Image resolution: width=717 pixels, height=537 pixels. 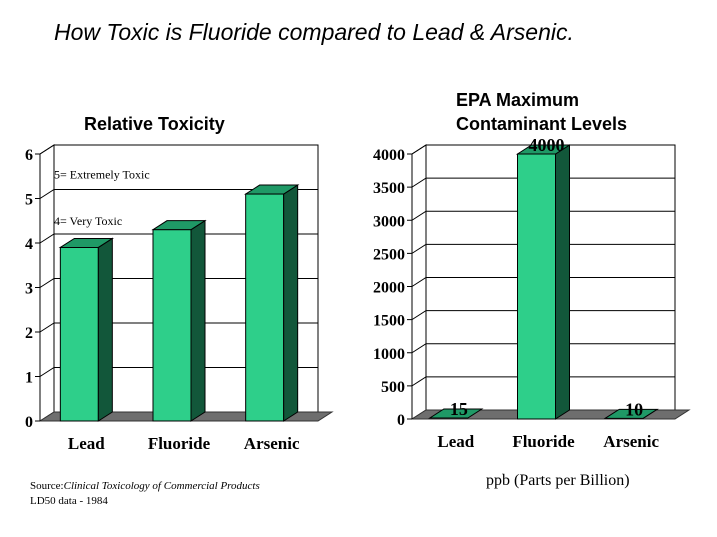 What do you see at coordinates (389, 321) in the screenshot?
I see `y-tick-label: 1500` at bounding box center [389, 321].